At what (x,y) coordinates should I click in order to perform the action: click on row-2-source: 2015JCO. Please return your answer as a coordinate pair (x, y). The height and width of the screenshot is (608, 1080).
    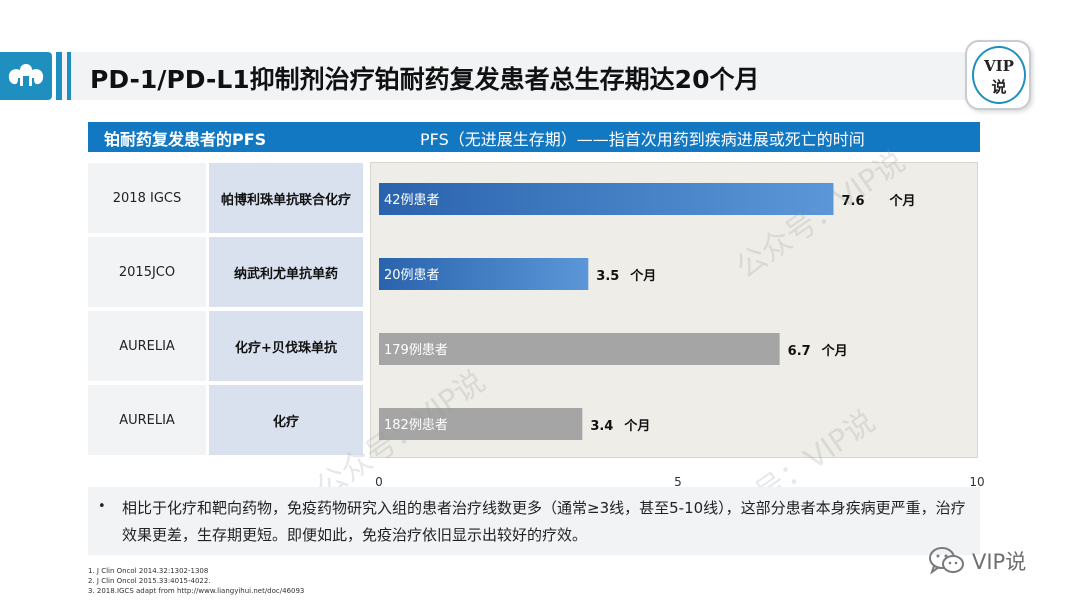
    Looking at the image, I should click on (147, 272).